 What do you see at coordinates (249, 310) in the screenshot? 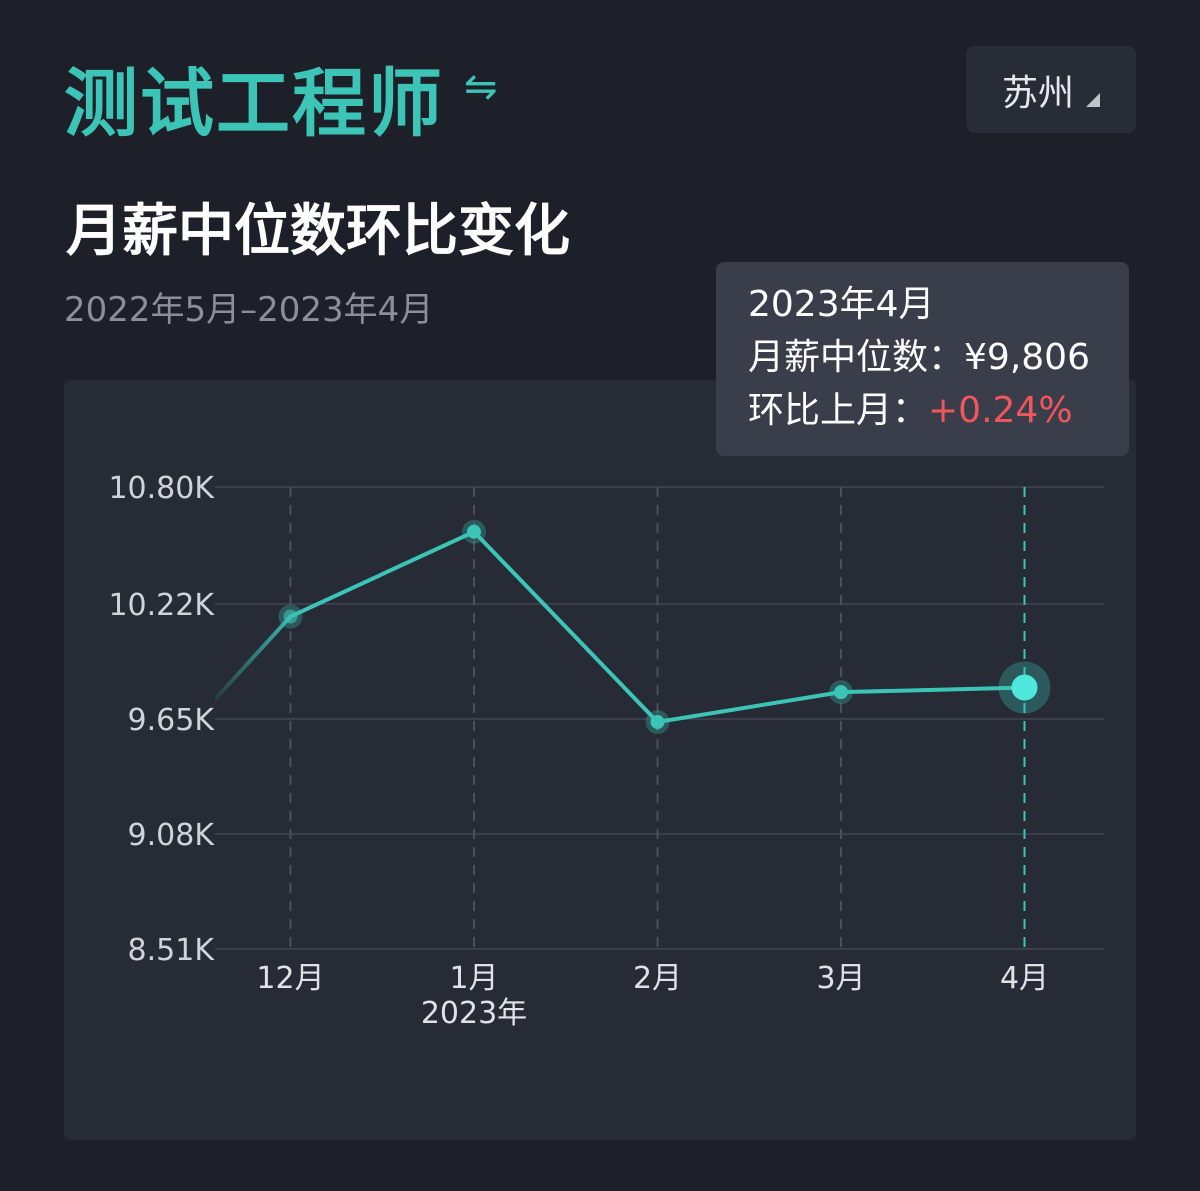
I see `date-range: 2022年5月–2023年4月` at bounding box center [249, 310].